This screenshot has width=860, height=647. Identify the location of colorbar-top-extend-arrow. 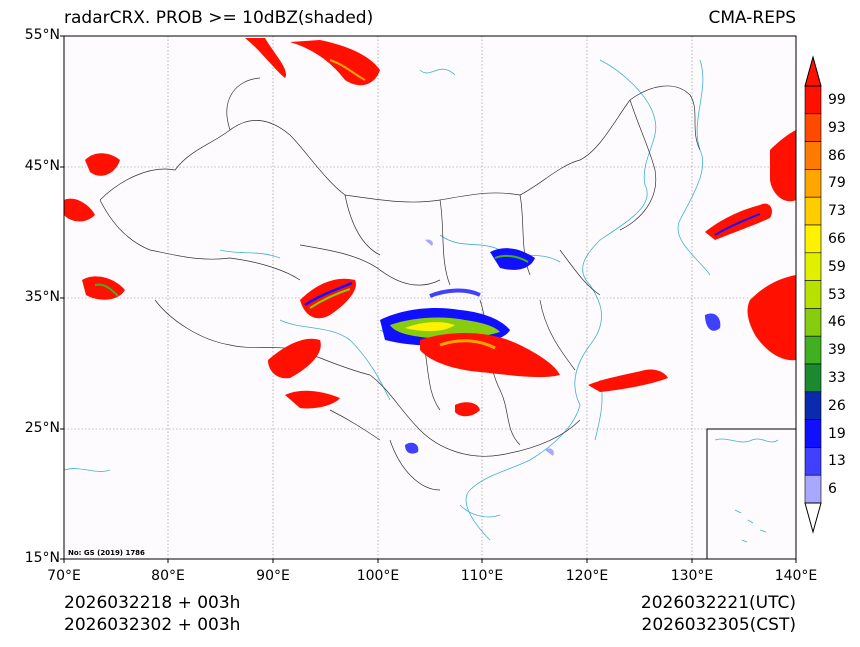
(813, 71).